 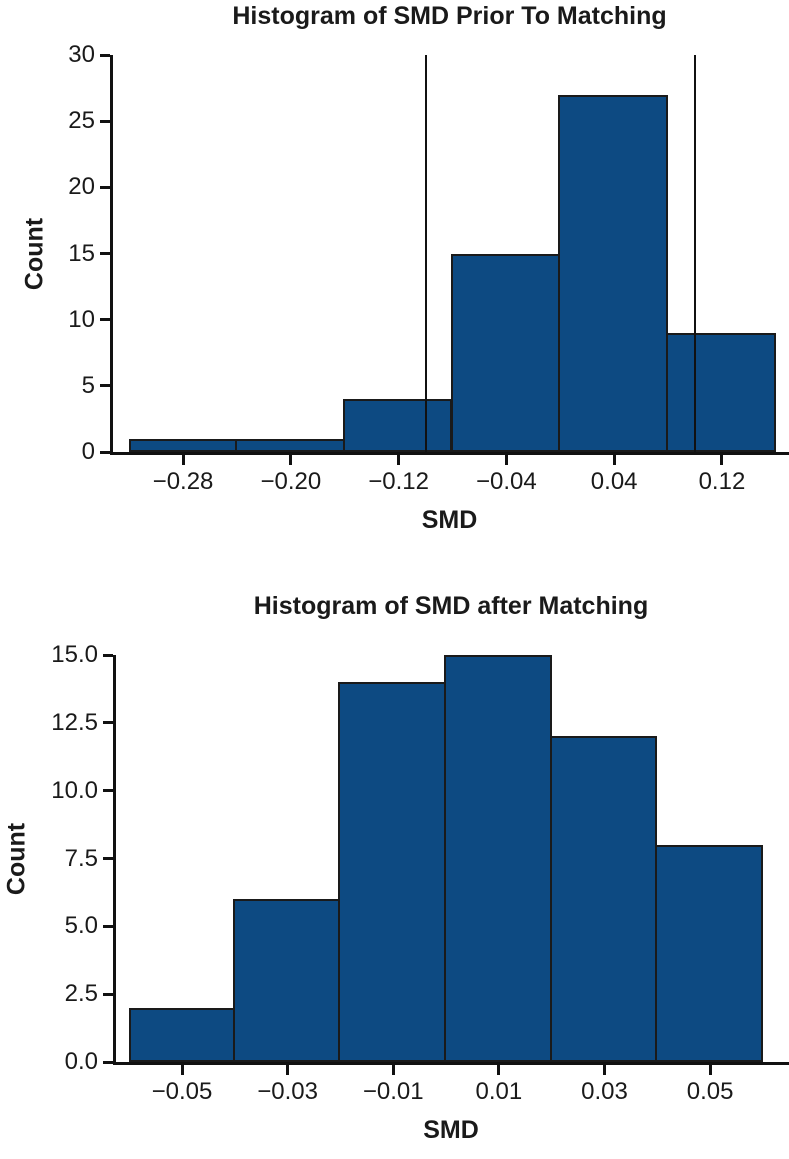 What do you see at coordinates (81, 994) in the screenshot?
I see `y-tick-label: 2.5` at bounding box center [81, 994].